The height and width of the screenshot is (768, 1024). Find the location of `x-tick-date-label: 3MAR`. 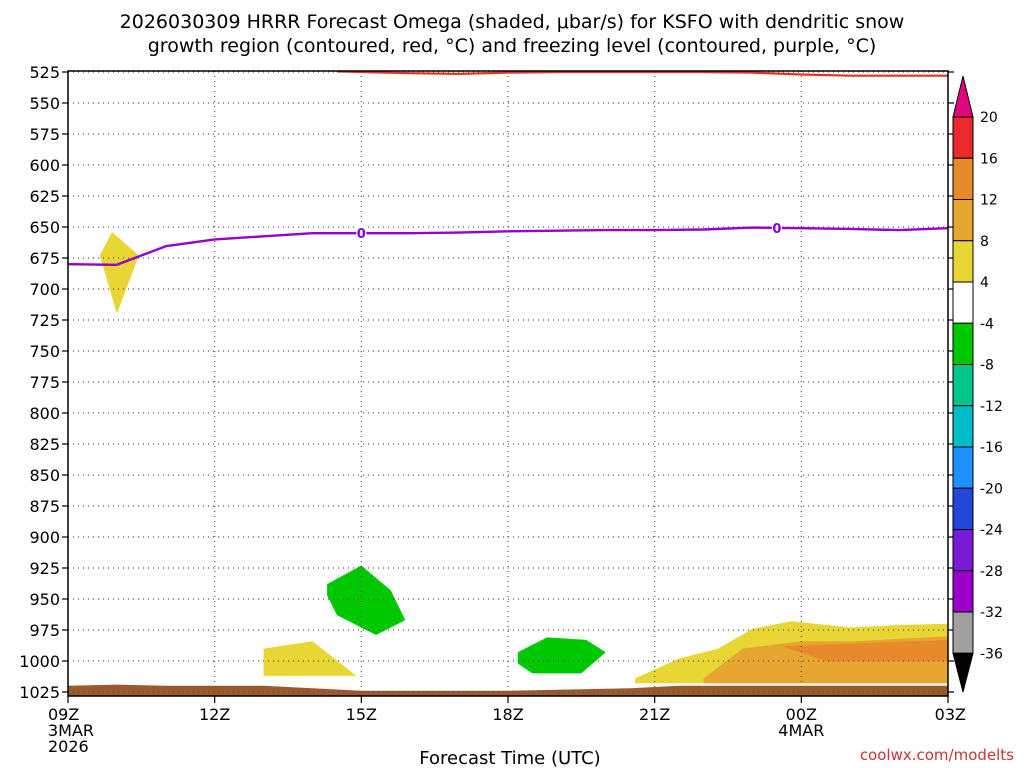

x-tick-date-label: 3MAR is located at coordinates (71, 730).